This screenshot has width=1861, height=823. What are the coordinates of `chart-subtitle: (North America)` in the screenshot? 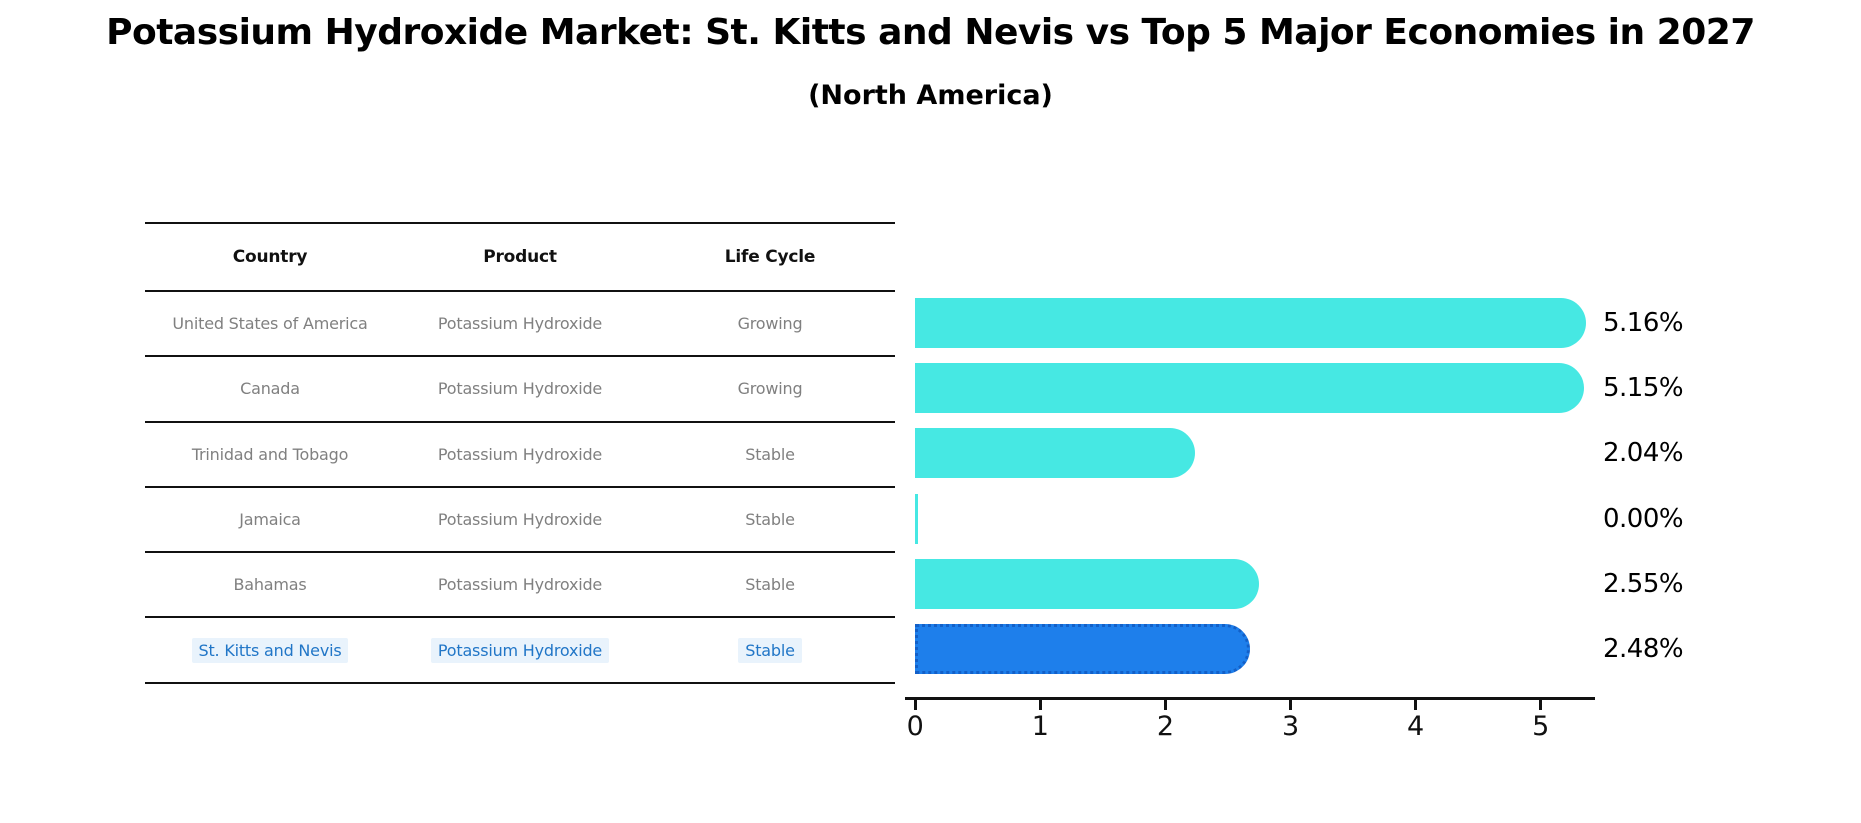 It's located at (930, 95).